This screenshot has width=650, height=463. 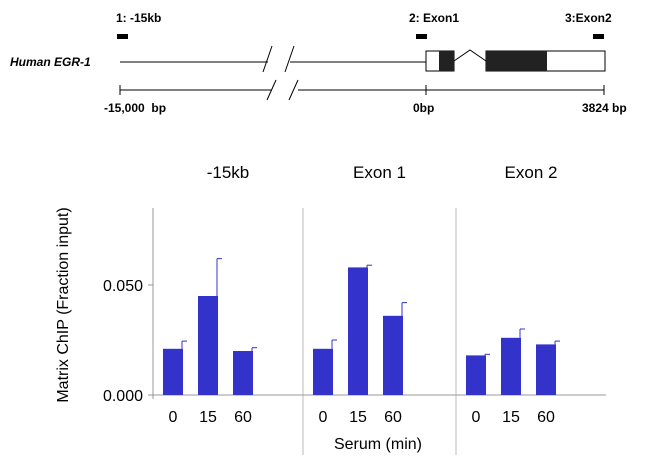 I want to click on panel-title: Exon 2, so click(x=531, y=172).